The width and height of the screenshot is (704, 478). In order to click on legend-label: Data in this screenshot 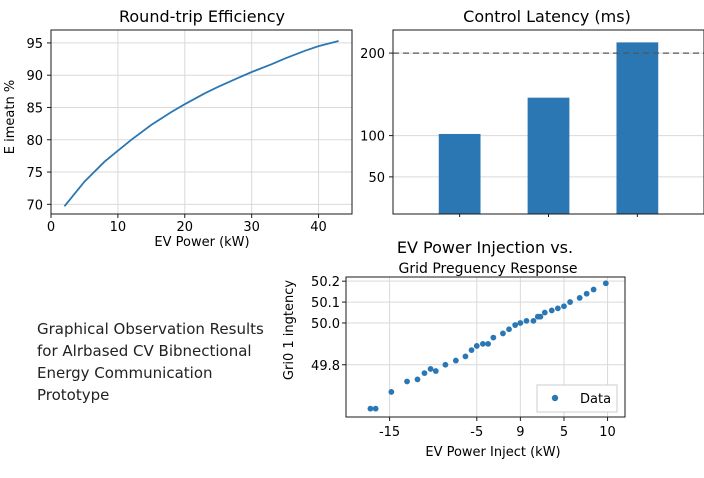, I will do `click(595, 399)`.